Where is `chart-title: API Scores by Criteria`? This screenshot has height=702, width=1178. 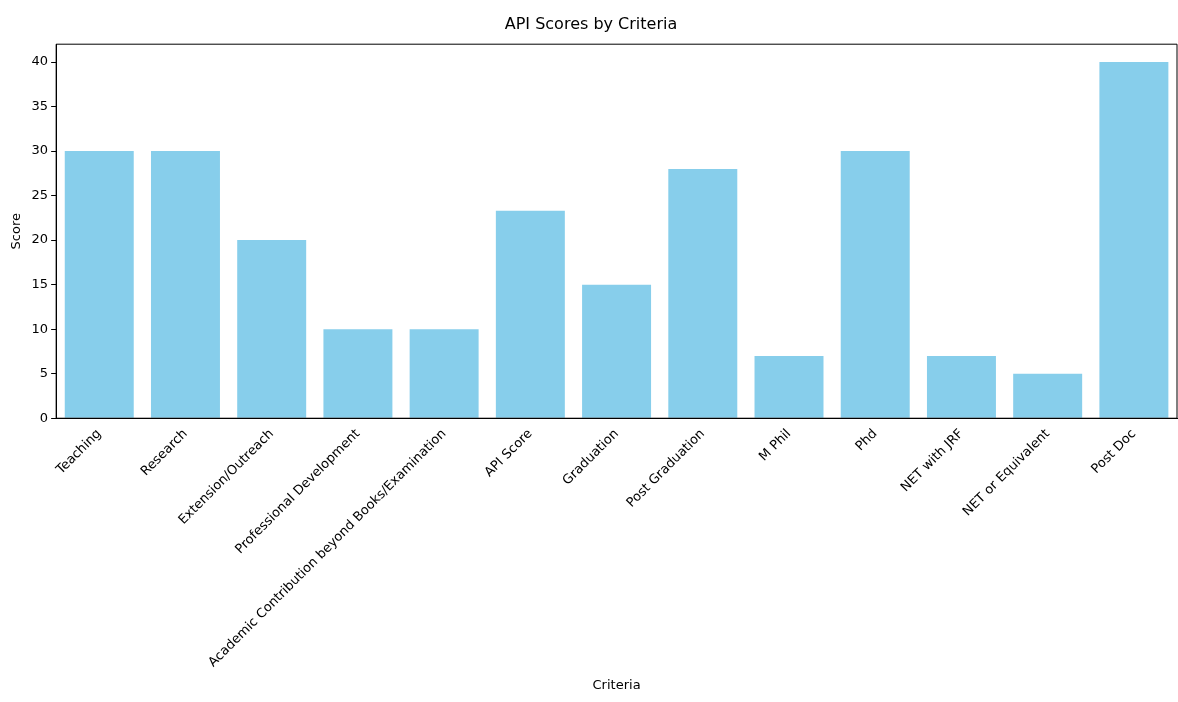
chart-title: API Scores by Criteria is located at coordinates (591, 23).